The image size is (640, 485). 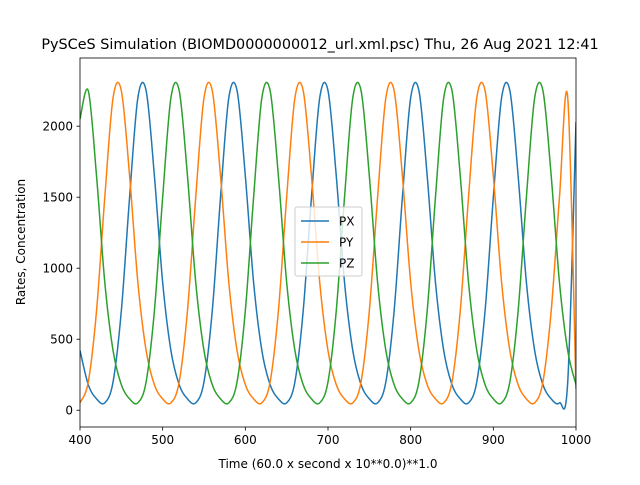 I want to click on legend: PX PY PZ, so click(x=328, y=241).